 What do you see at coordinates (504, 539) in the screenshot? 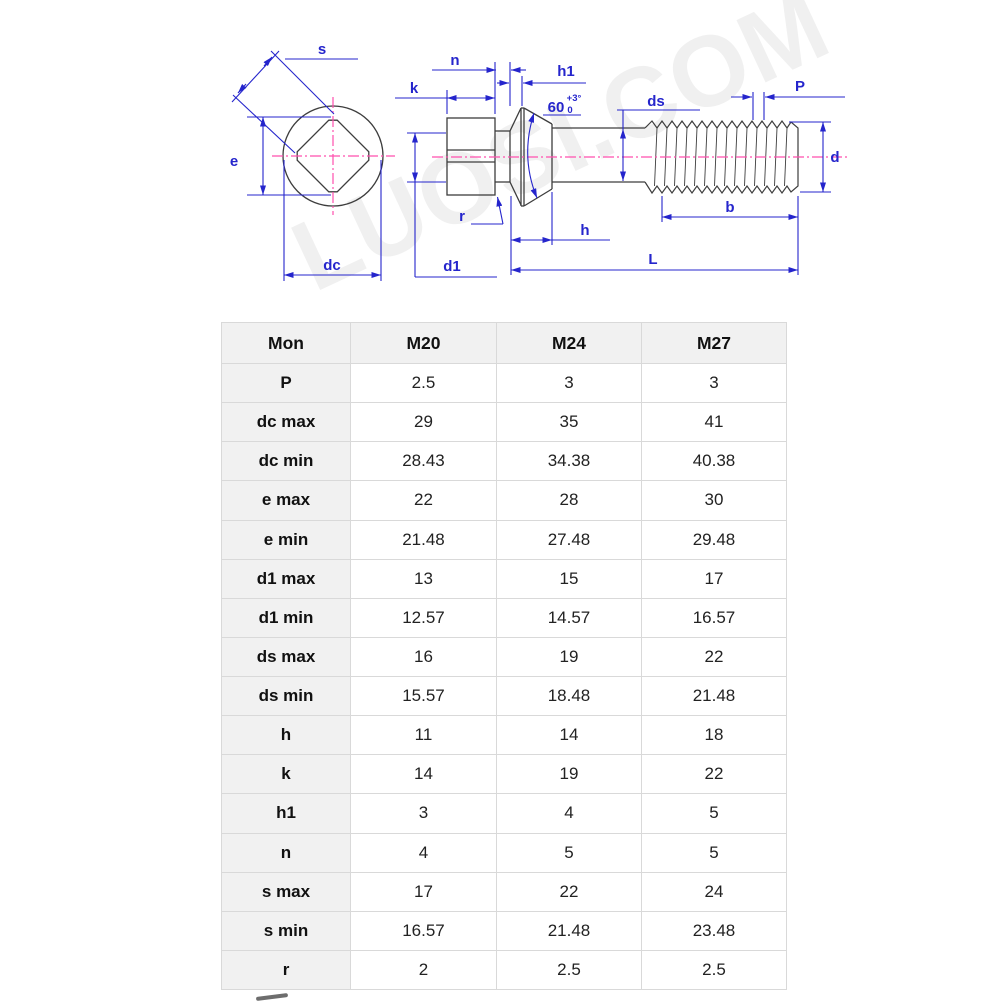
I see `table-row: e min 21.48 27.48 29.48` at bounding box center [504, 539].